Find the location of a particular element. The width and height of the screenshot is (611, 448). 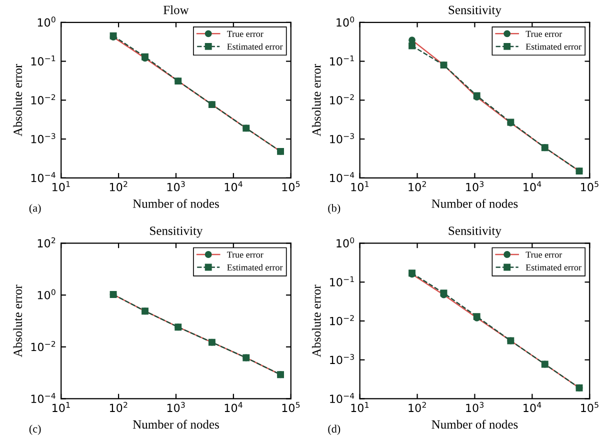

chart-title: Flow is located at coordinates (176, 9).